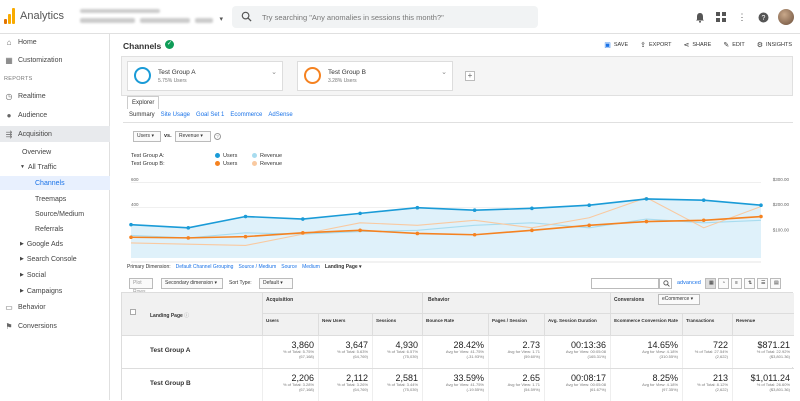 The width and height of the screenshot is (800, 401). What do you see at coordinates (55, 96) in the screenshot?
I see `sidebar-item-realtime: ◷ Realtime` at bounding box center [55, 96].